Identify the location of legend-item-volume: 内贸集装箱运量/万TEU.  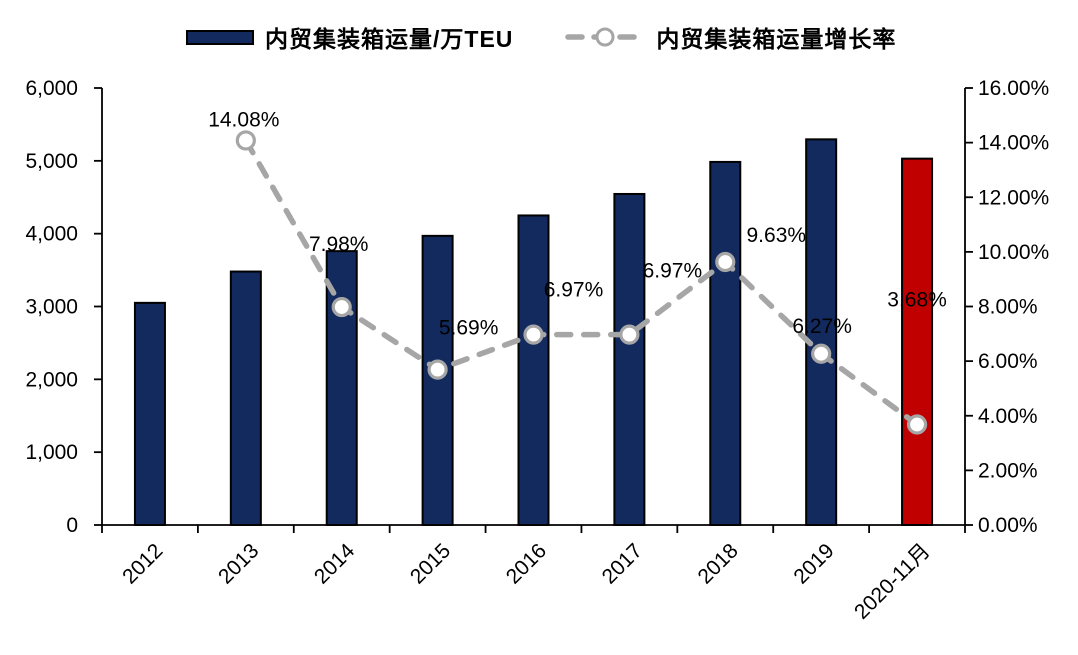
(349, 37).